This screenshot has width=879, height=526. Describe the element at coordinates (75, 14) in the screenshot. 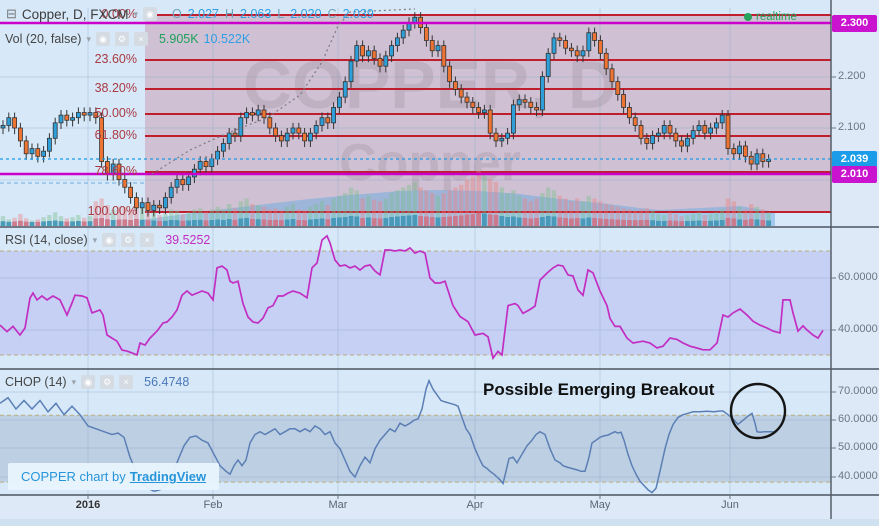

I see `symbol-title: Copper, D, FXCM` at that location.